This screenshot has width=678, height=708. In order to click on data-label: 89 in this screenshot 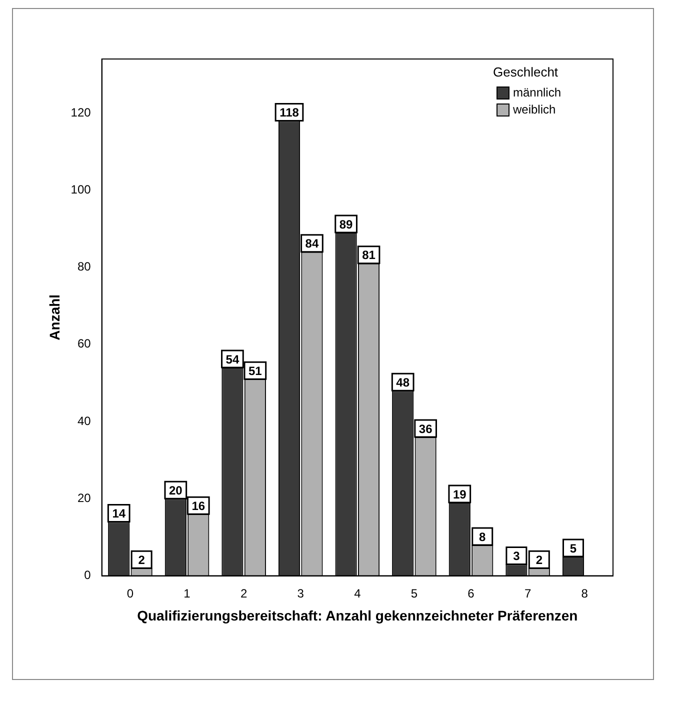, I will do `click(346, 224)`.